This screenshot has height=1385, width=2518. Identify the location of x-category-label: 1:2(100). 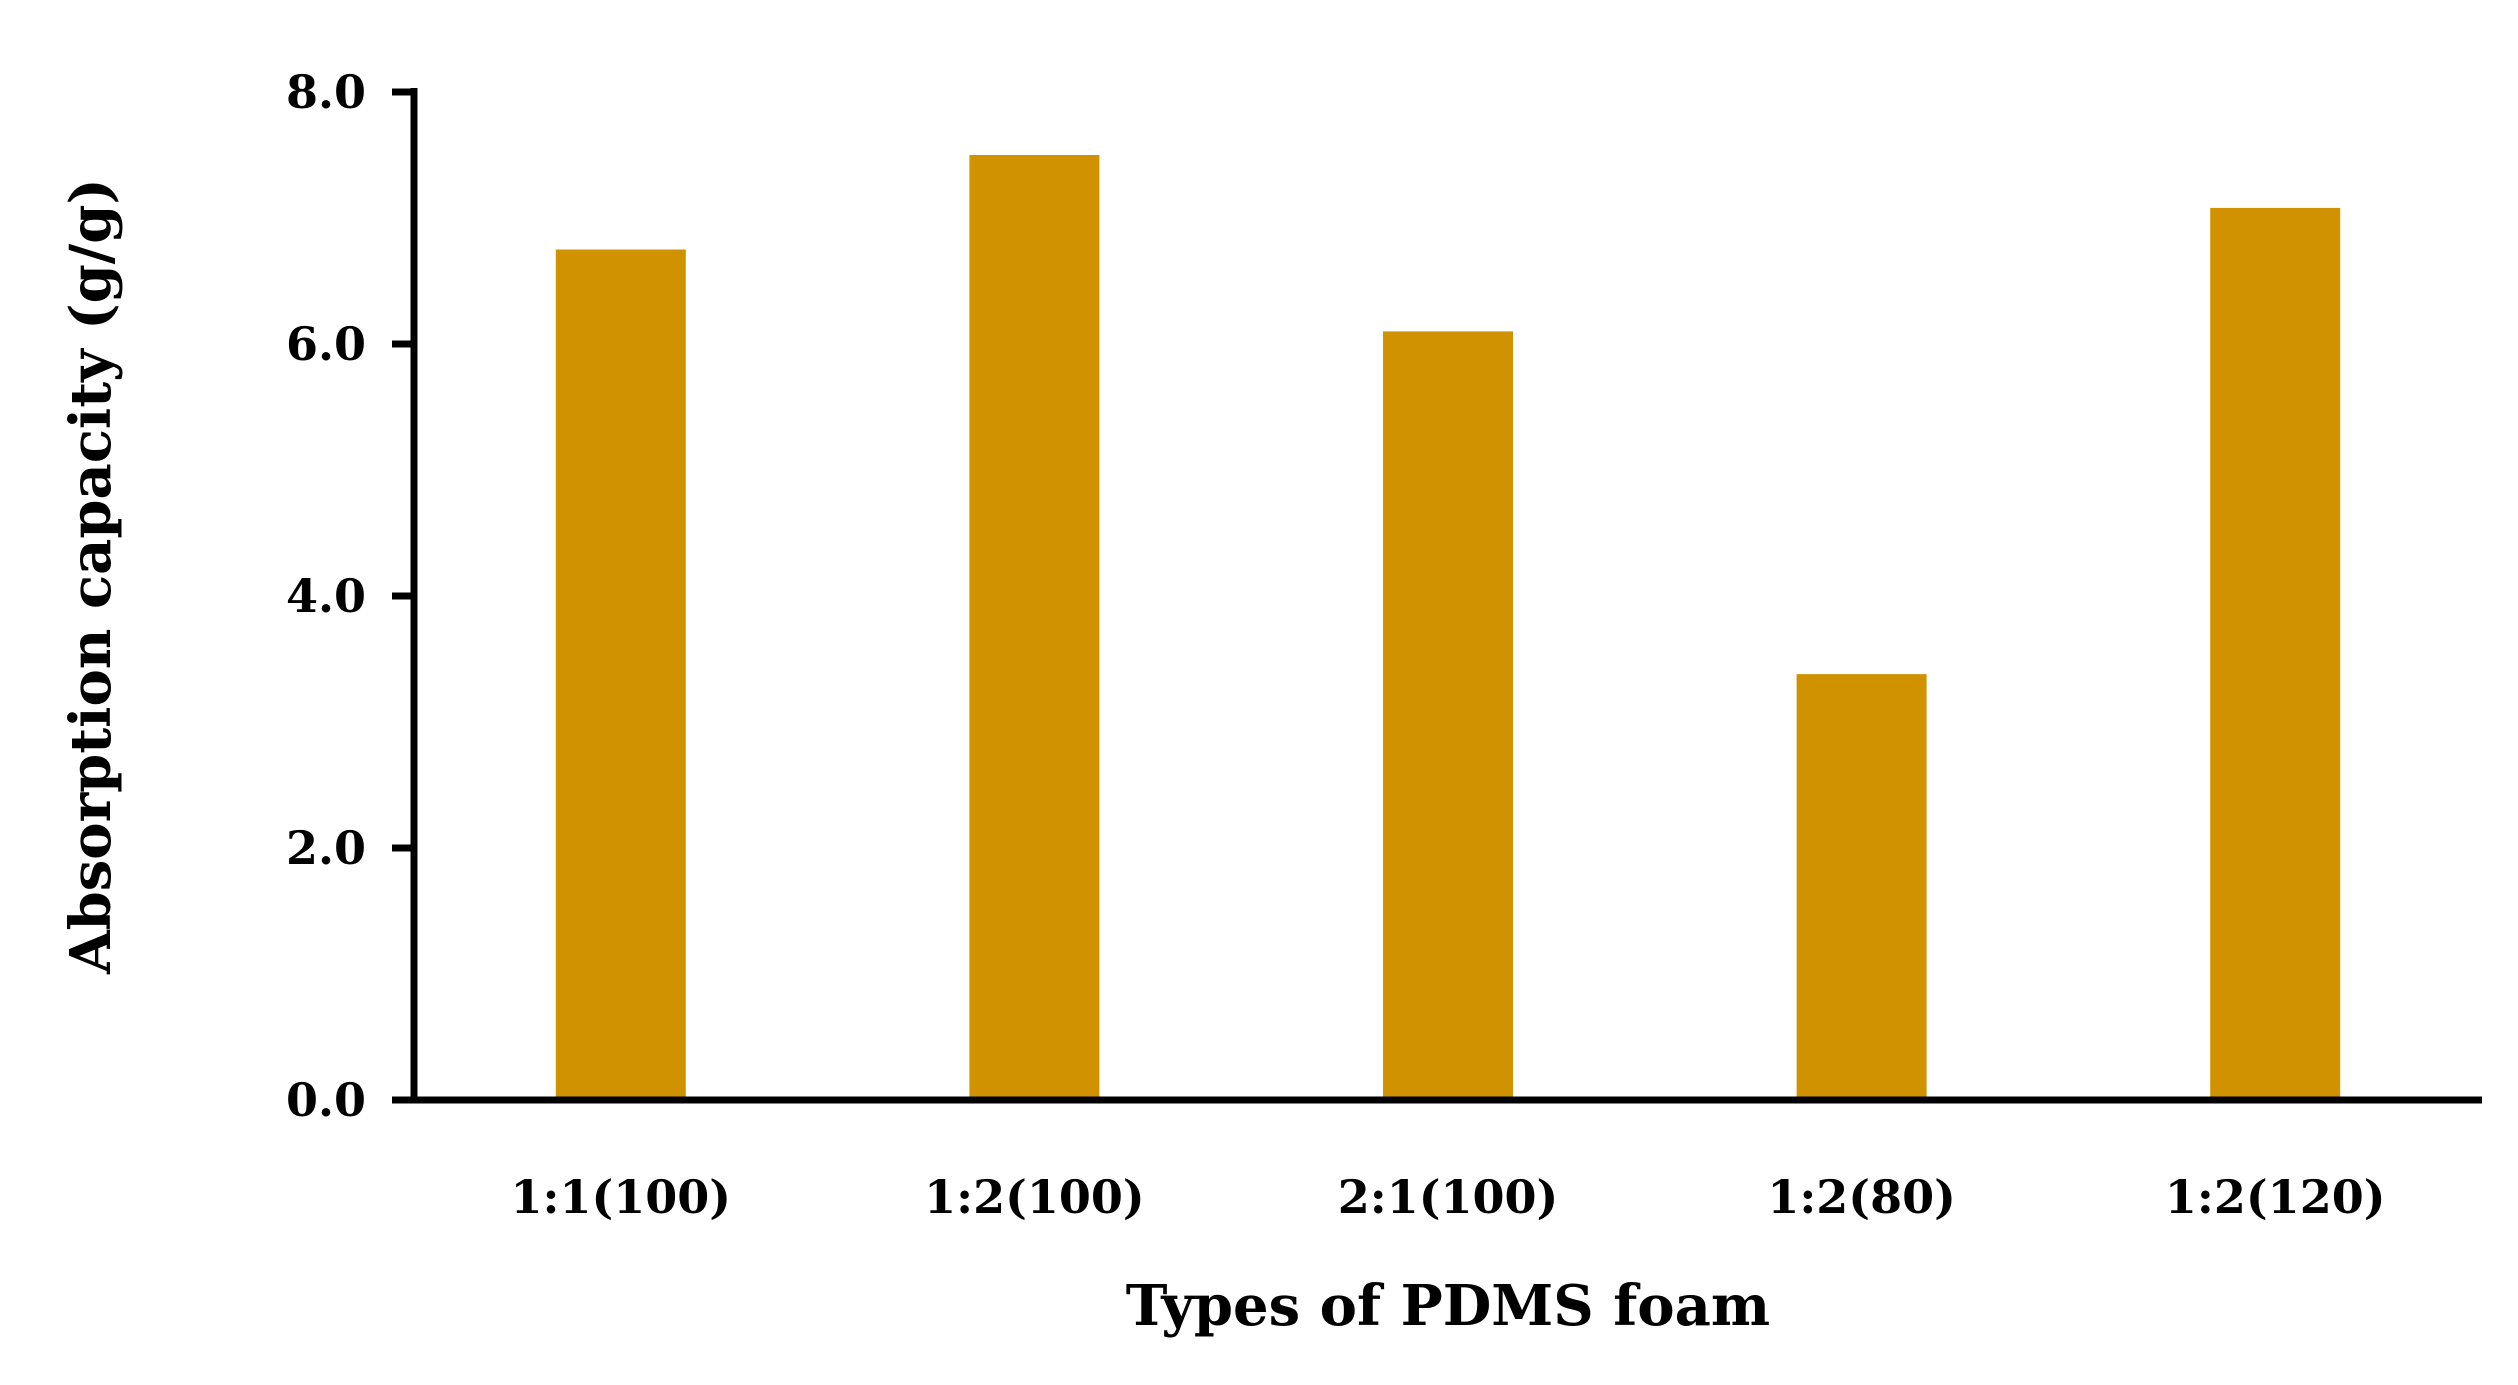
(1034, 1197).